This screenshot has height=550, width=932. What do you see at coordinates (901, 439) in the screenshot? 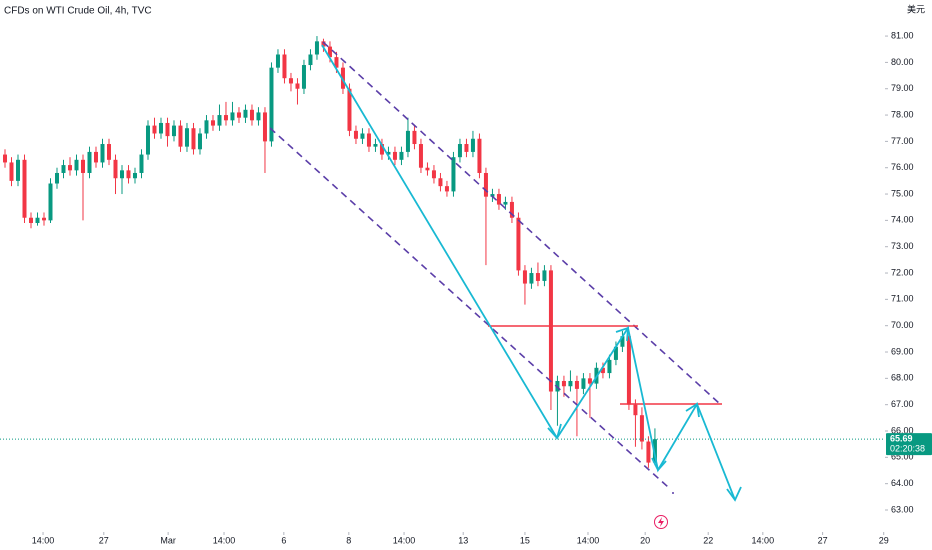
I see `last-price-label: 65.69` at bounding box center [901, 439].